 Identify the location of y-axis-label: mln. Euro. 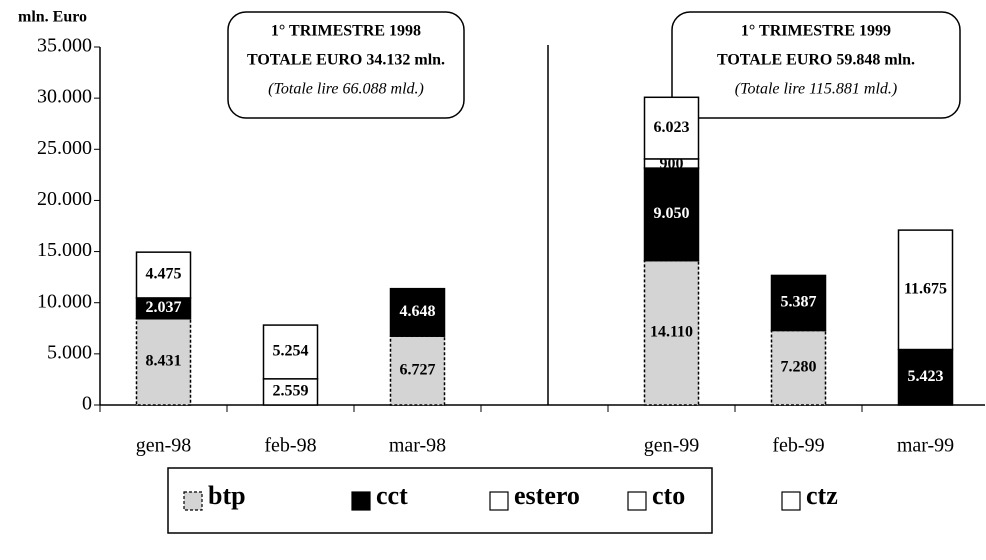
(52, 17).